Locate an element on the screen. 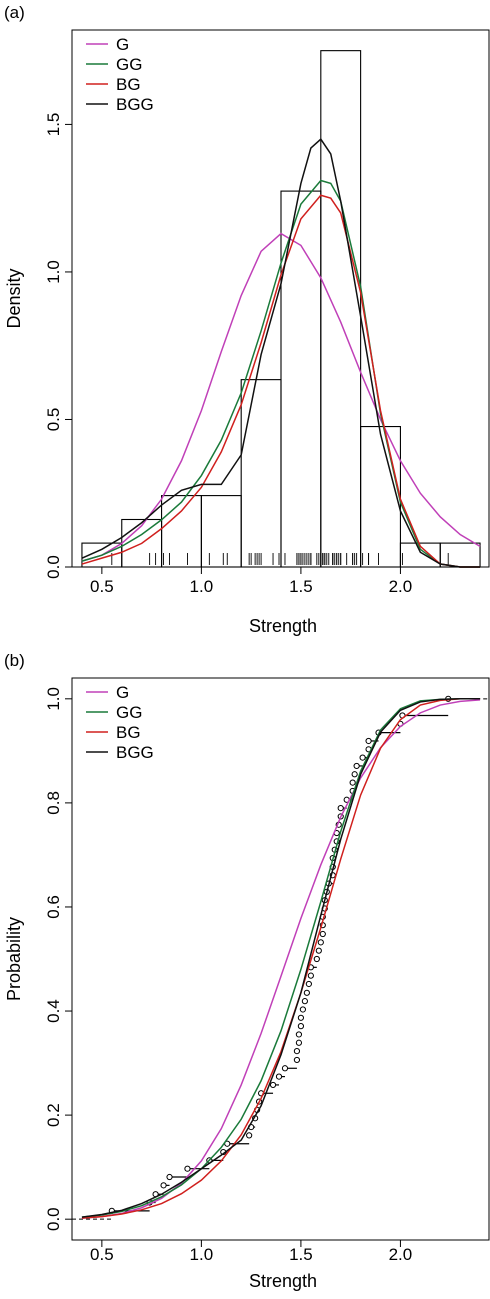 Image resolution: width=490 pixels, height=1299 pixels. y-tick-label: 0.4 is located at coordinates (53, 1011).